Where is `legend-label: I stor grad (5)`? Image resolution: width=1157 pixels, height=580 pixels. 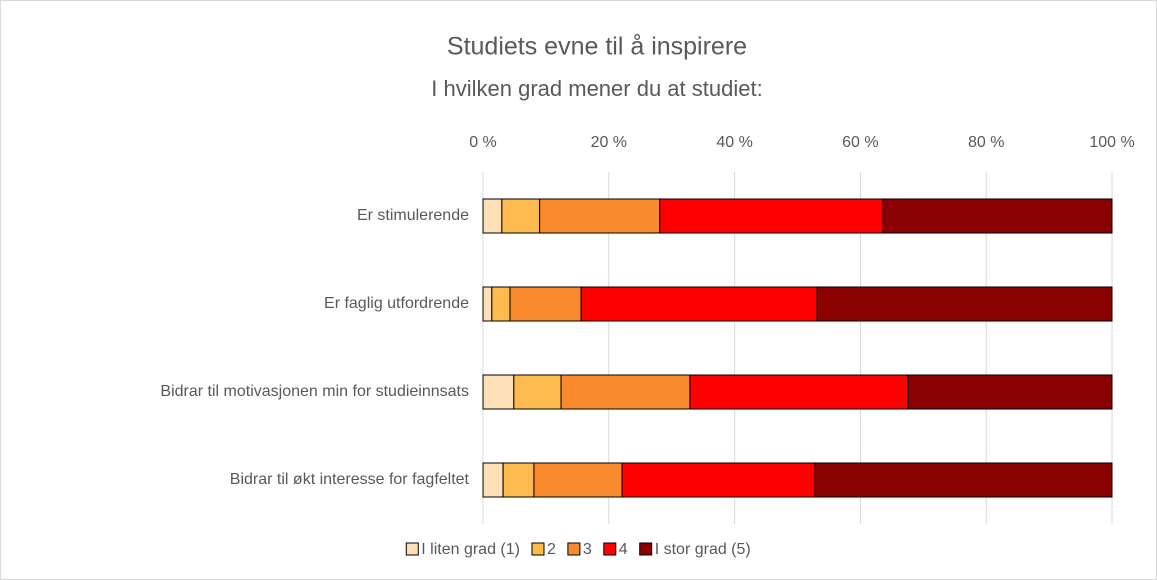 legend-label: I stor grad (5) is located at coordinates (703, 549).